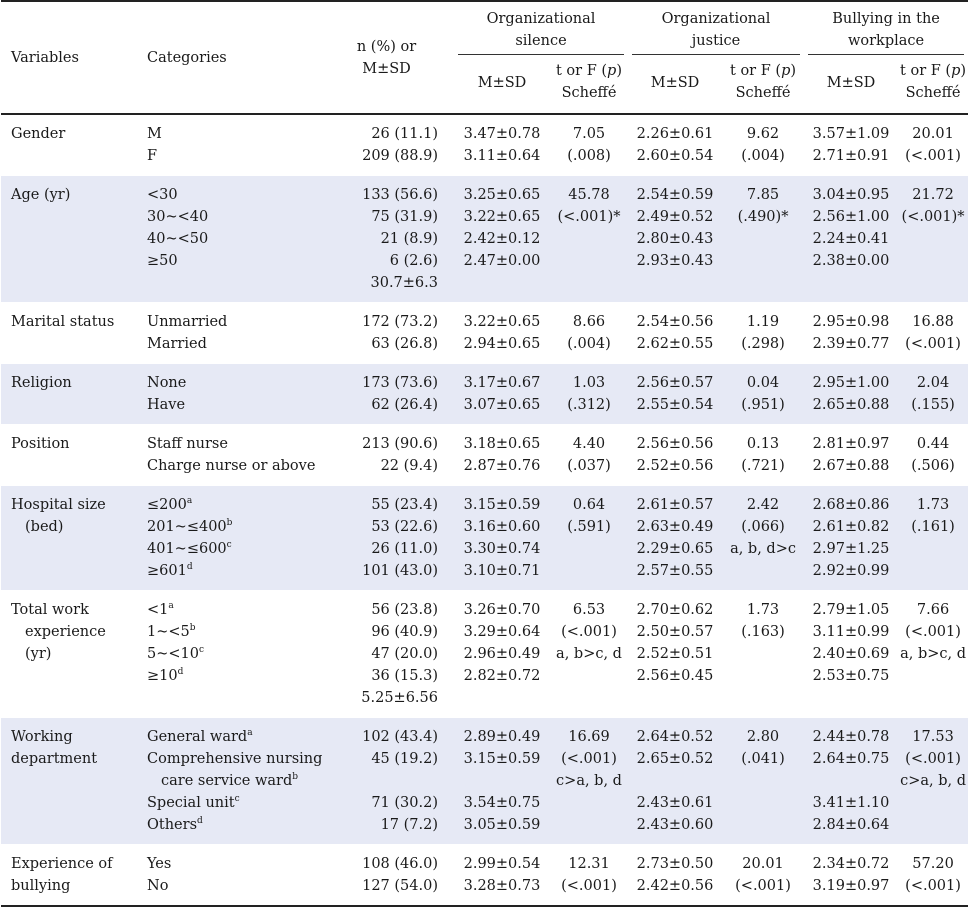  What do you see at coordinates (63, 322) in the screenshot?
I see `variable-cell-line: Marital status` at bounding box center [63, 322].